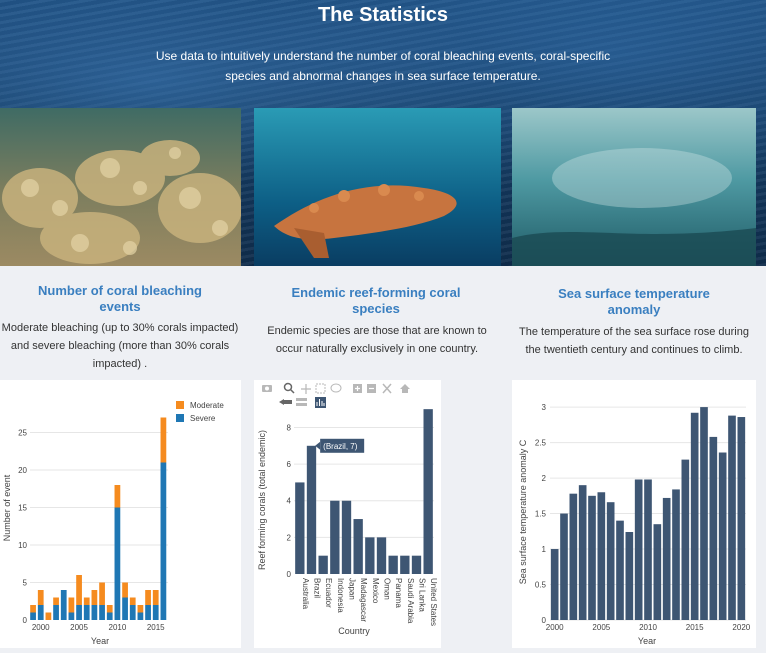 The height and width of the screenshot is (653, 766). What do you see at coordinates (22, 433) in the screenshot?
I see `y-tick-label: 25` at bounding box center [22, 433].